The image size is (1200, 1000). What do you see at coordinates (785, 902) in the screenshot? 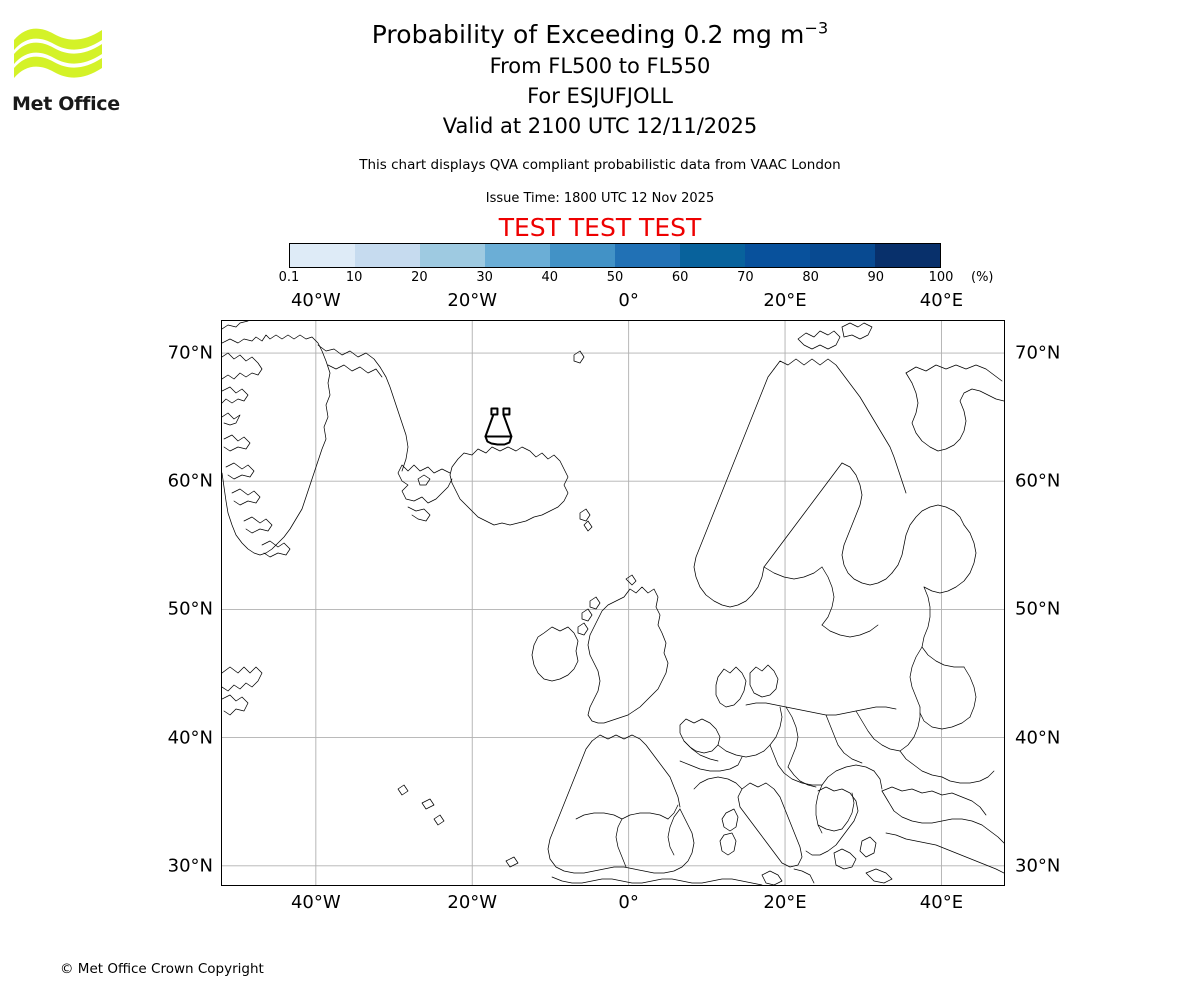
I see `lon-label-bottom-20°E: 20°E` at bounding box center [785, 902].